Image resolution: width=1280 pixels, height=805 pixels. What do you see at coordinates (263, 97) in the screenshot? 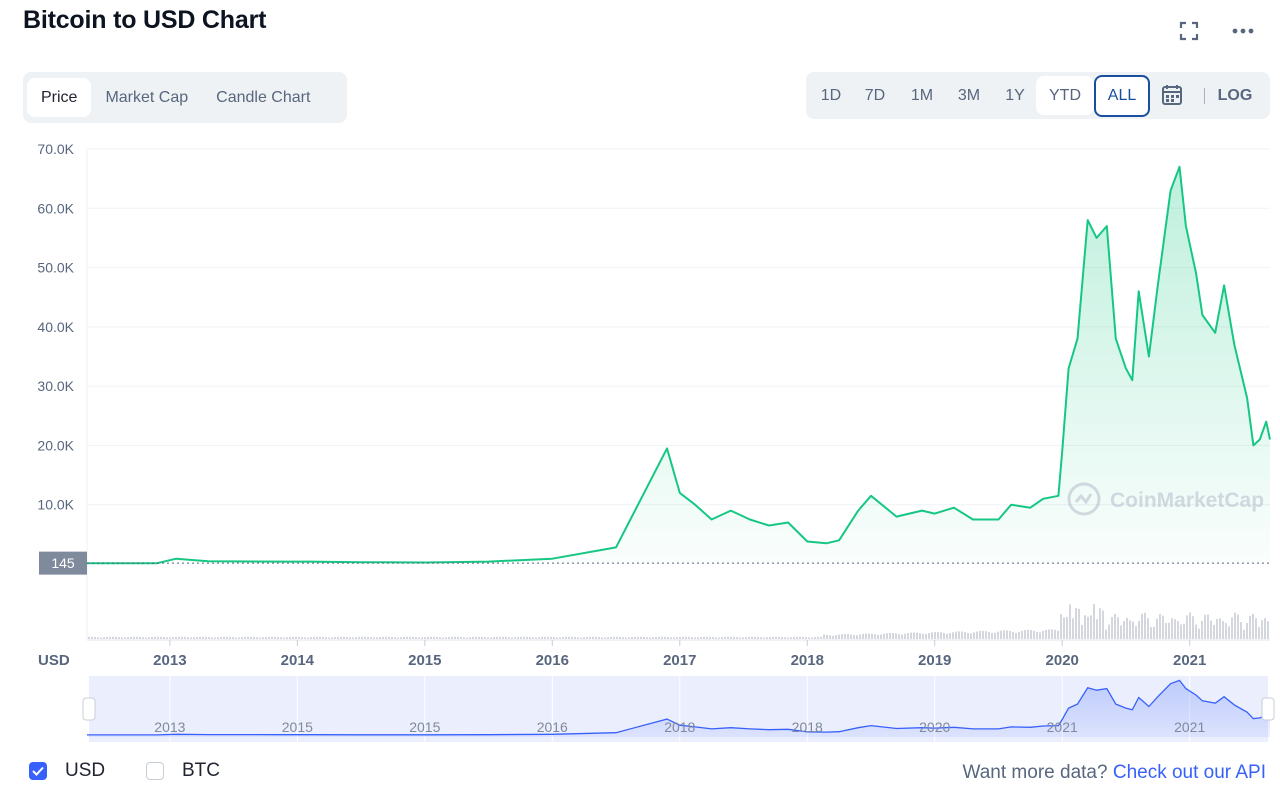
I see `tab-candle-chart: Candle Chart` at bounding box center [263, 97].